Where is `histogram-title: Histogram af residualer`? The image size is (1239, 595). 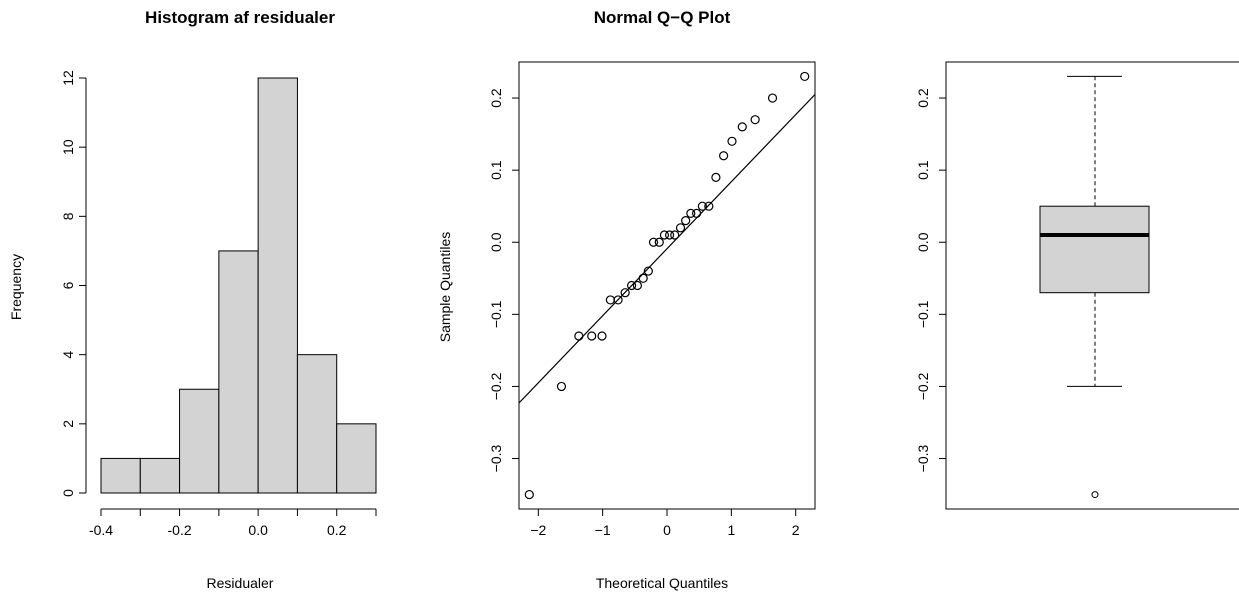 histogram-title: Histogram af residualer is located at coordinates (240, 17).